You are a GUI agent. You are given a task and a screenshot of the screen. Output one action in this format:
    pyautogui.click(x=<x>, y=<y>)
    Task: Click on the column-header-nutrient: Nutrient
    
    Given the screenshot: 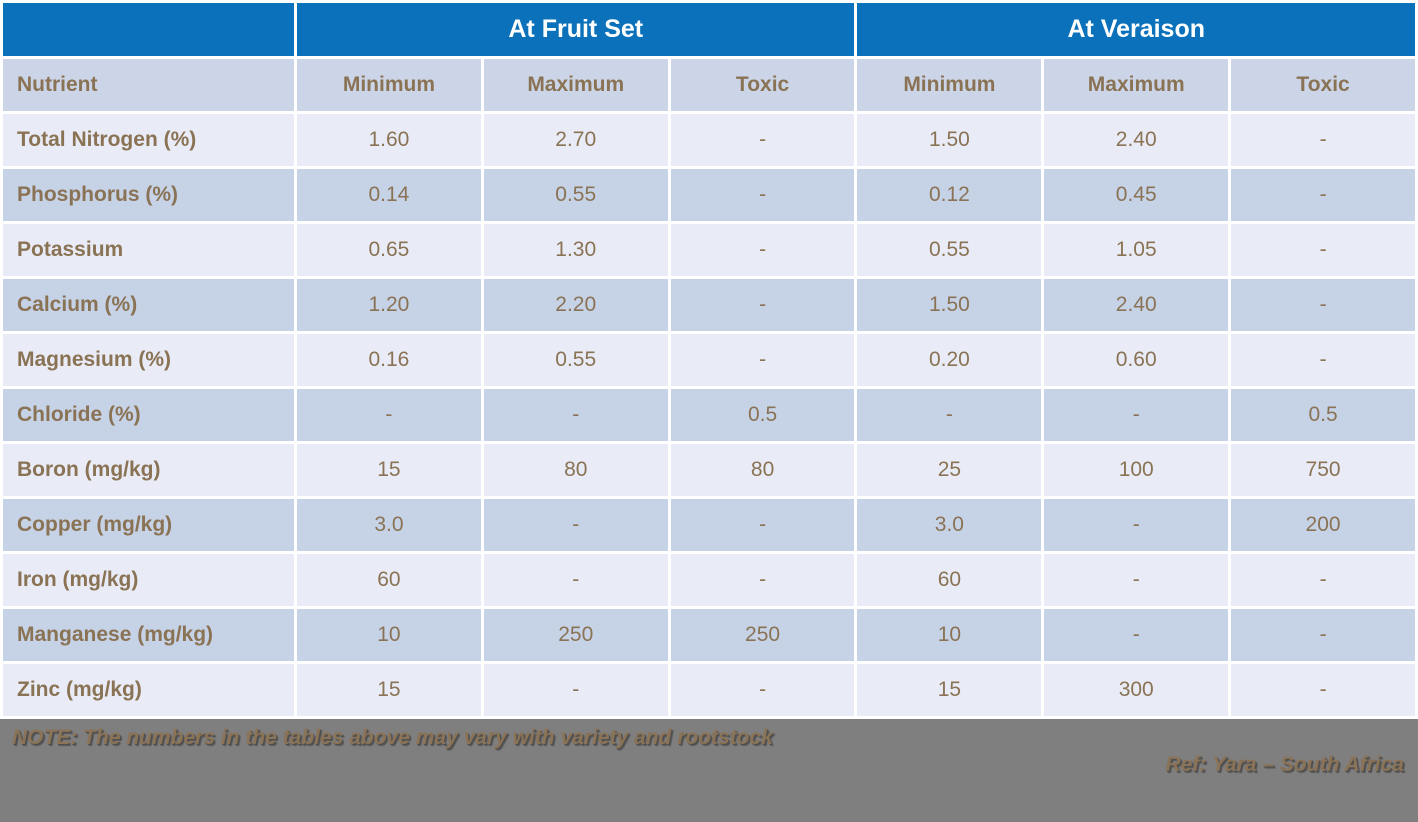 What is the action you would take?
    pyautogui.click(x=148, y=85)
    